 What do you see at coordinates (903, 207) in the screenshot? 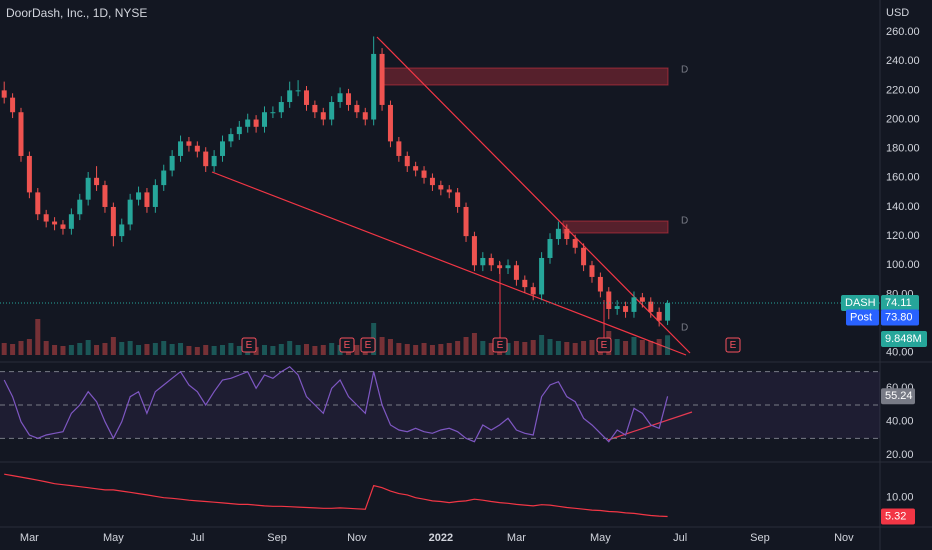
I see `y-tick-label: 140.00` at bounding box center [903, 207].